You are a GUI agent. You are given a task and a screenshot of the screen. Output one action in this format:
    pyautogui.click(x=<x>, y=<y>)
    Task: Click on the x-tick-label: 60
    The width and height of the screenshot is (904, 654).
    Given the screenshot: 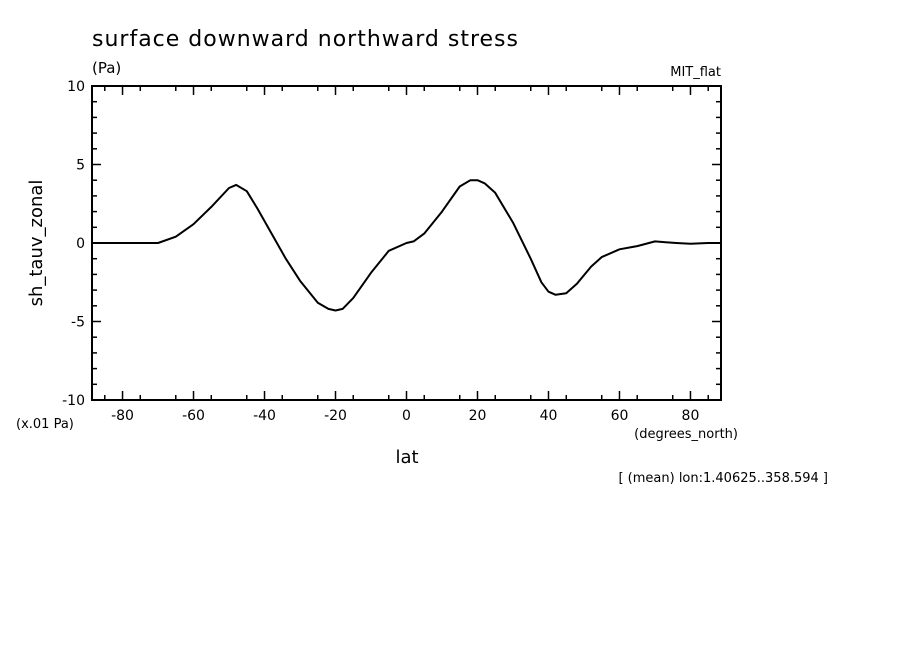 What is the action you would take?
    pyautogui.click(x=620, y=416)
    